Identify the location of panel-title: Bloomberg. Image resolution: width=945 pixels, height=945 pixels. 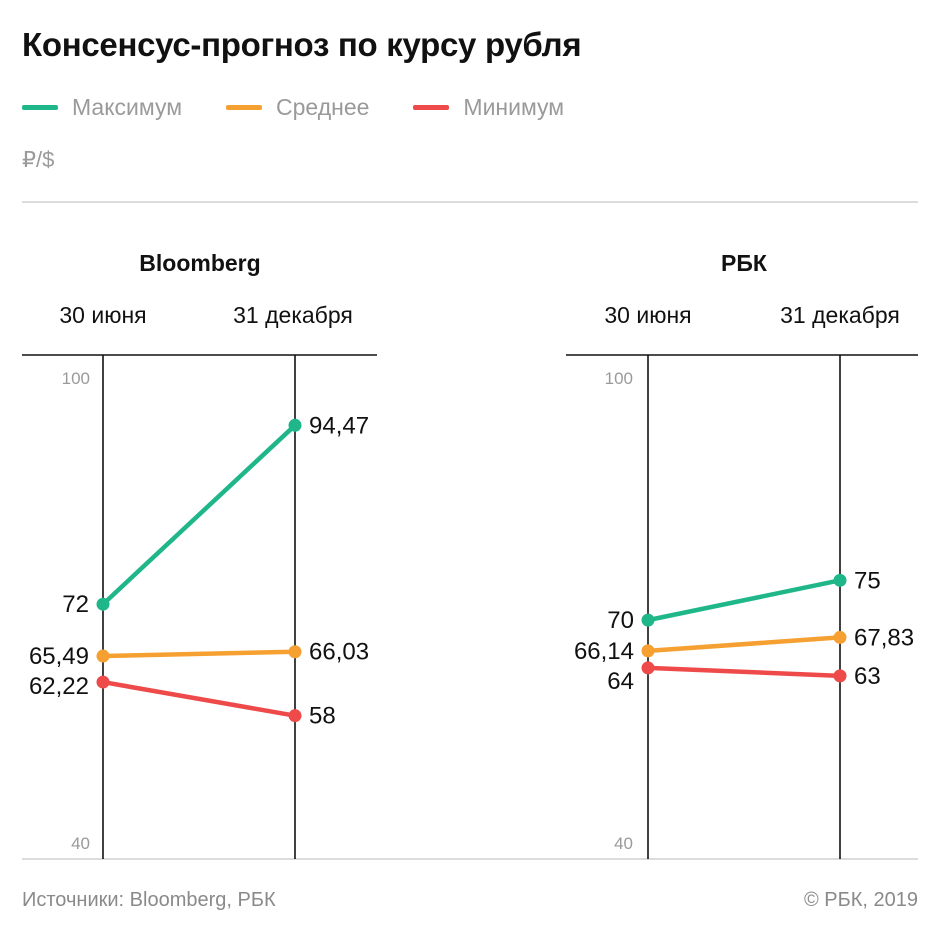
(199, 263).